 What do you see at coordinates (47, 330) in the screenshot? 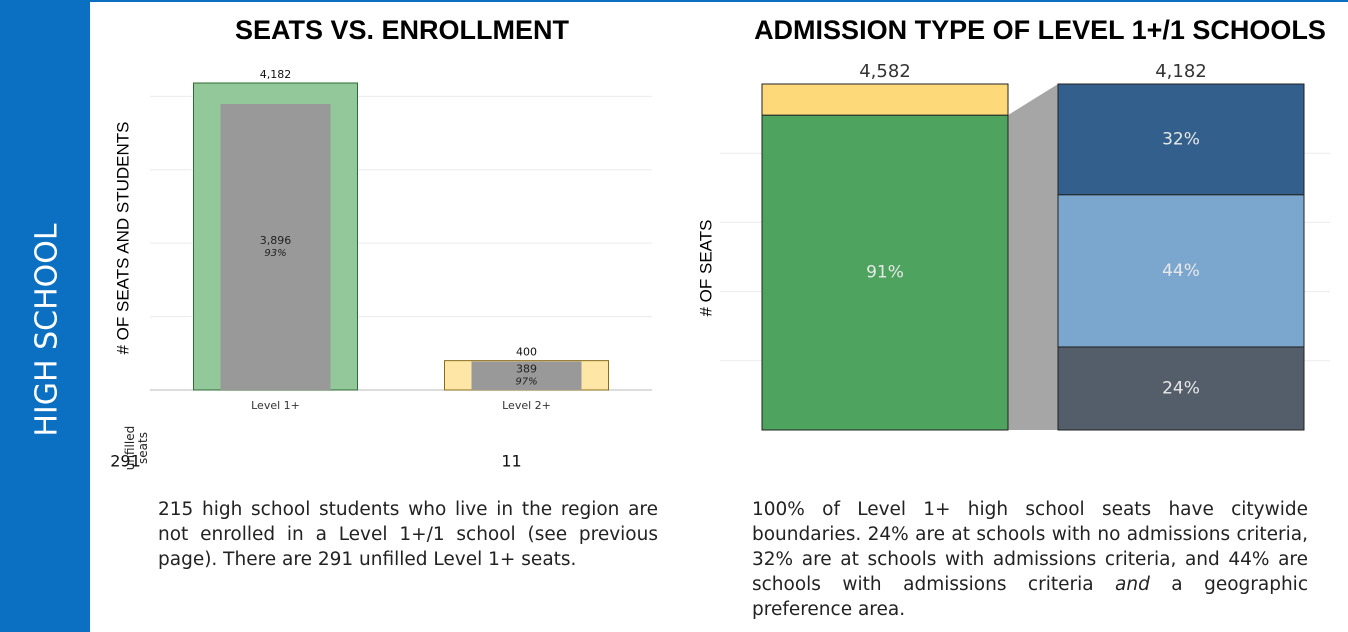
I see `sidebar-label: HIGH SCHOOL` at bounding box center [47, 330].